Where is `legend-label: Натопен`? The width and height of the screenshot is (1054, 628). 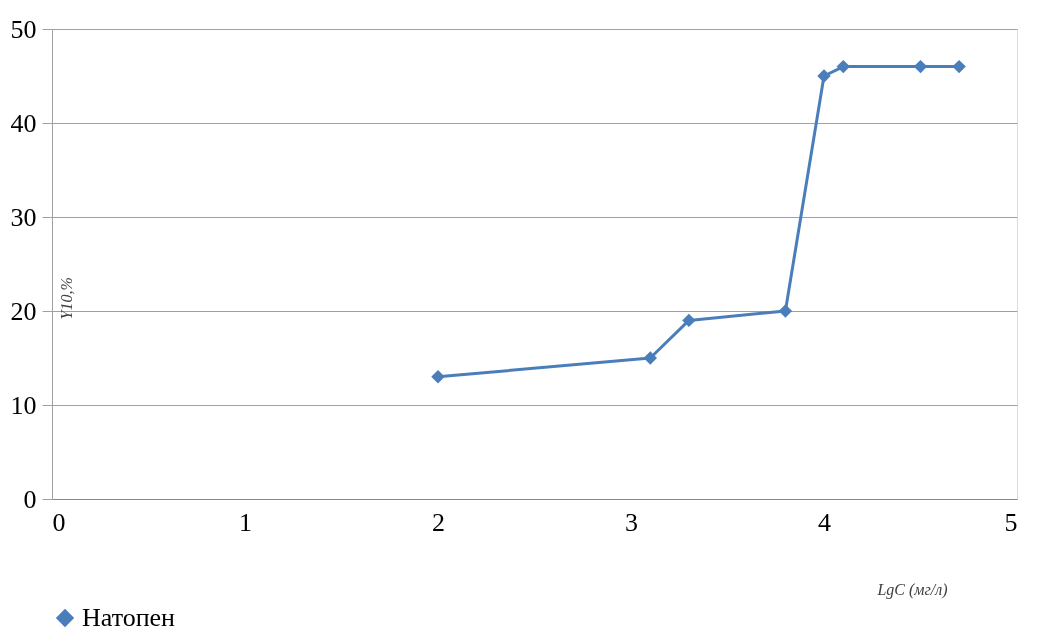
legend-label: Натопен is located at coordinates (129, 615).